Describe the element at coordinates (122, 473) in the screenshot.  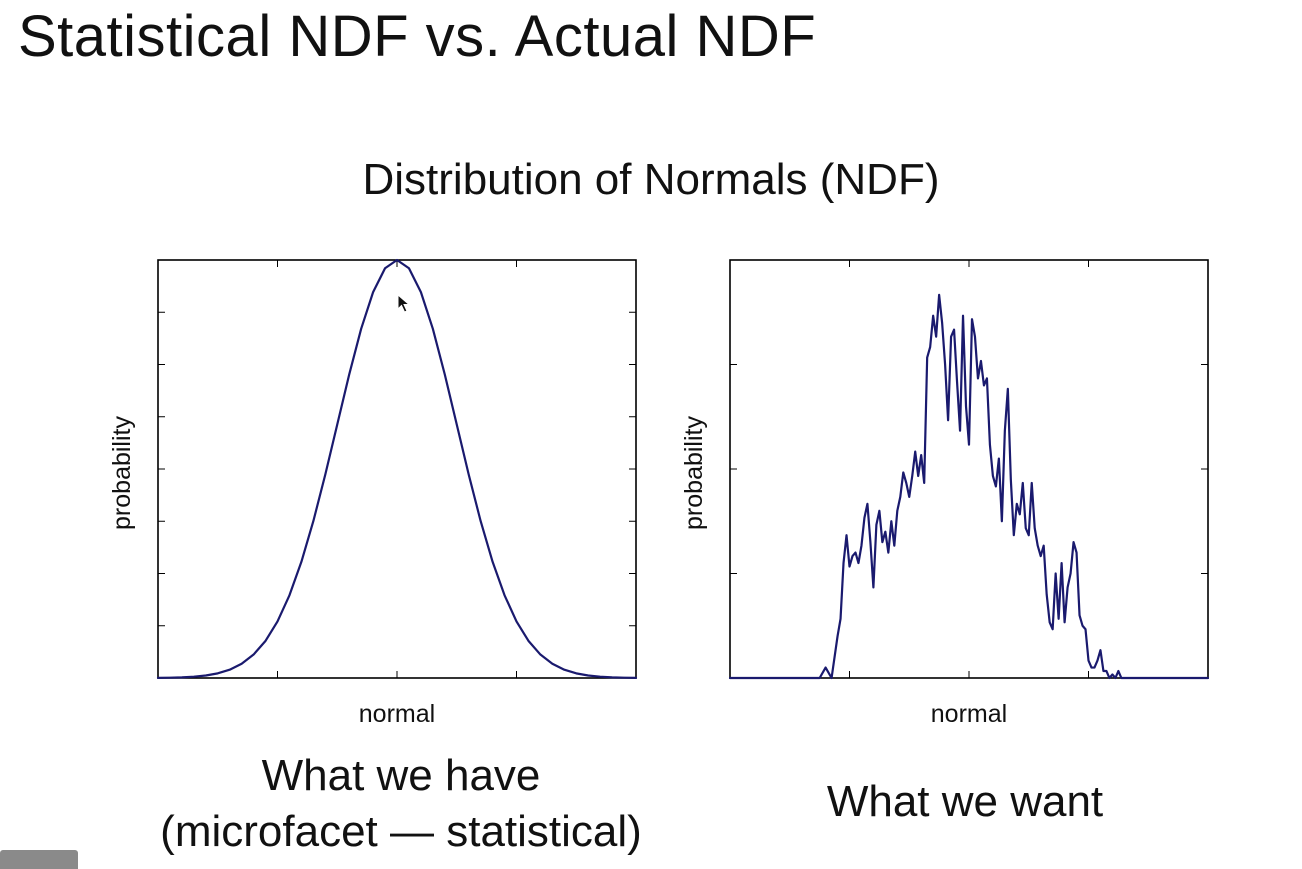
I see `statistical-y-axis-label: probability` at that location.